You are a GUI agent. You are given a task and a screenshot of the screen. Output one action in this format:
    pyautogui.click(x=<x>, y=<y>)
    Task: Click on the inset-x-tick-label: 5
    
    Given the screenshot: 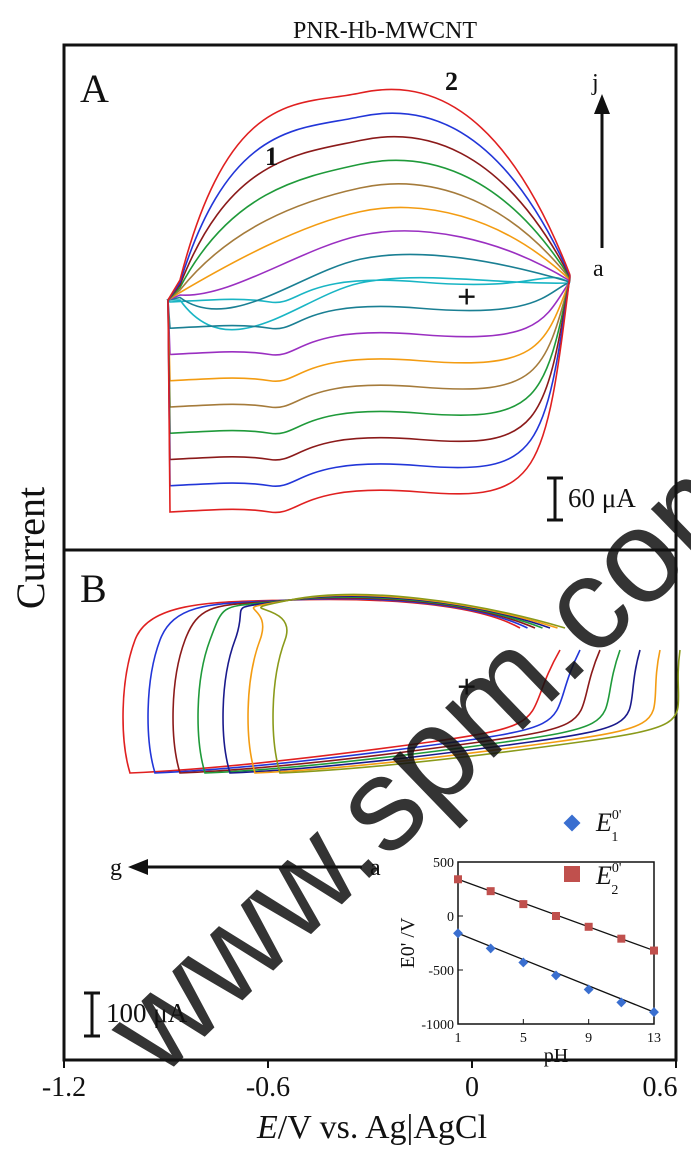 What is the action you would take?
    pyautogui.click(x=523, y=1038)
    